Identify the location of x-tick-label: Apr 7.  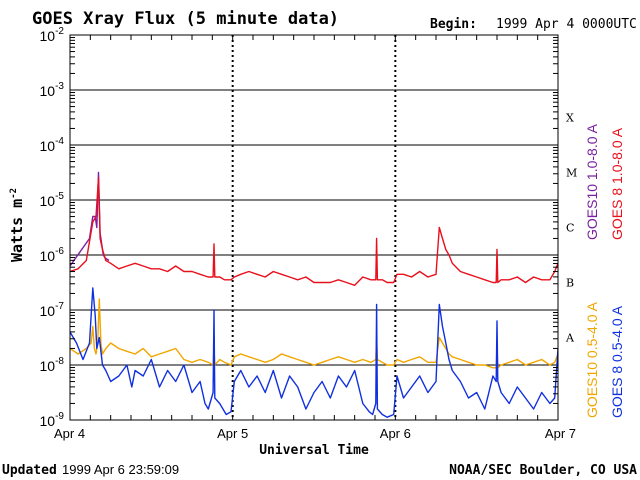
(560, 433).